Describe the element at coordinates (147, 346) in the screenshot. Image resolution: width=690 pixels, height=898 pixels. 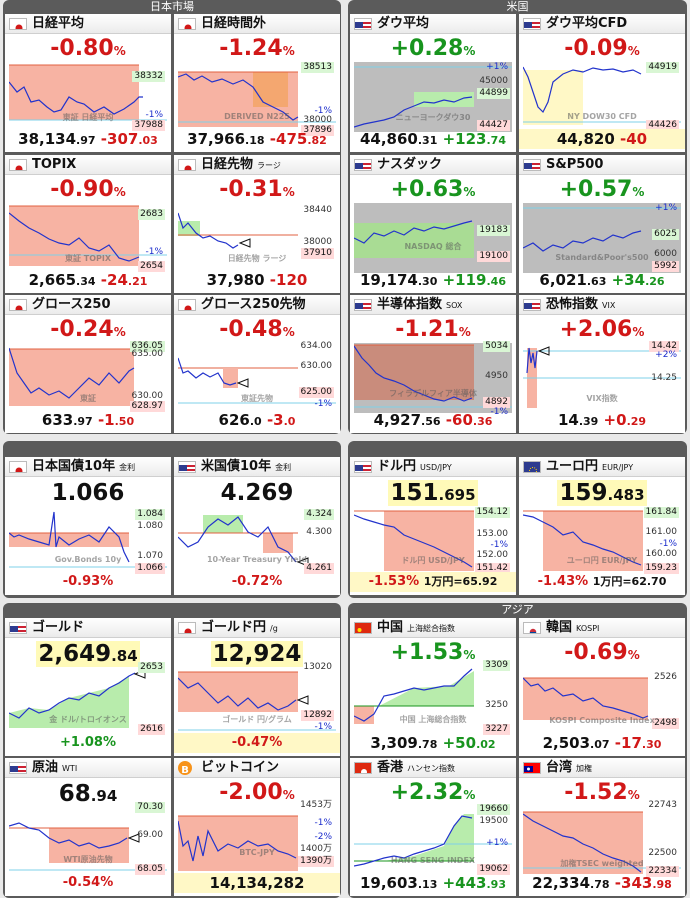
I see `label-high: 636.05` at that location.